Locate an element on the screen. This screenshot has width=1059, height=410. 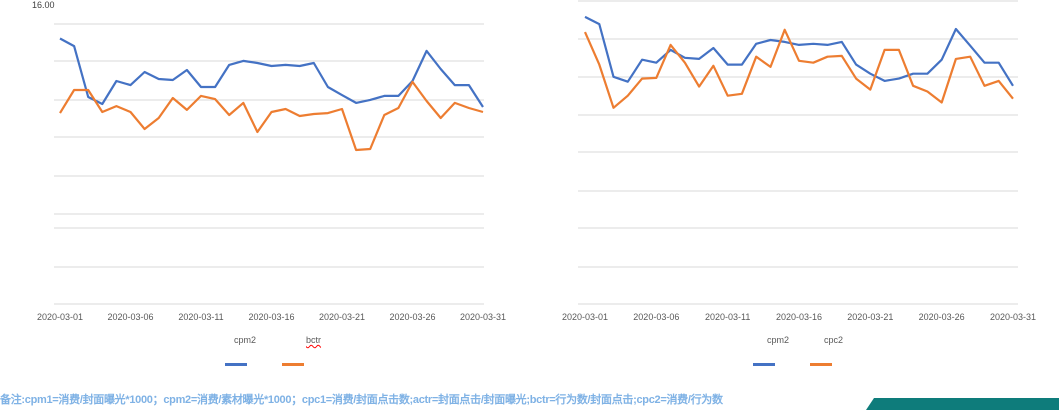
legend-swatch-cpm2-right is located at coordinates (764, 364).